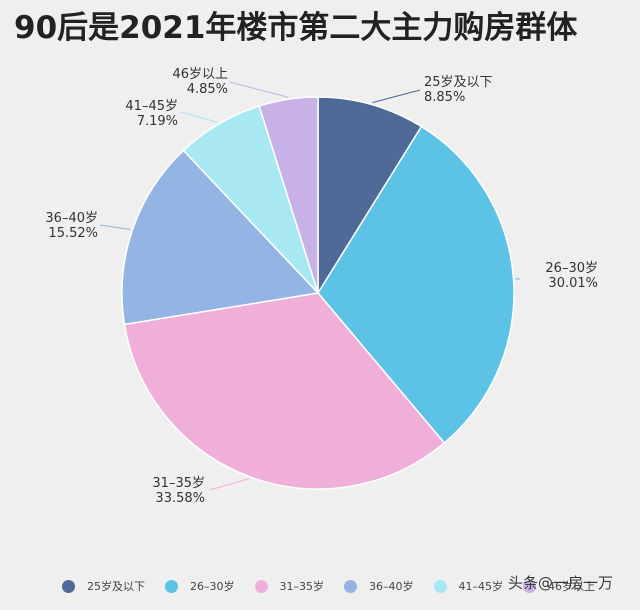 Image resolution: width=640 pixels, height=610 pixels. Describe the element at coordinates (207, 89) in the screenshot. I see `slice-value-label: 4.85%` at that location.